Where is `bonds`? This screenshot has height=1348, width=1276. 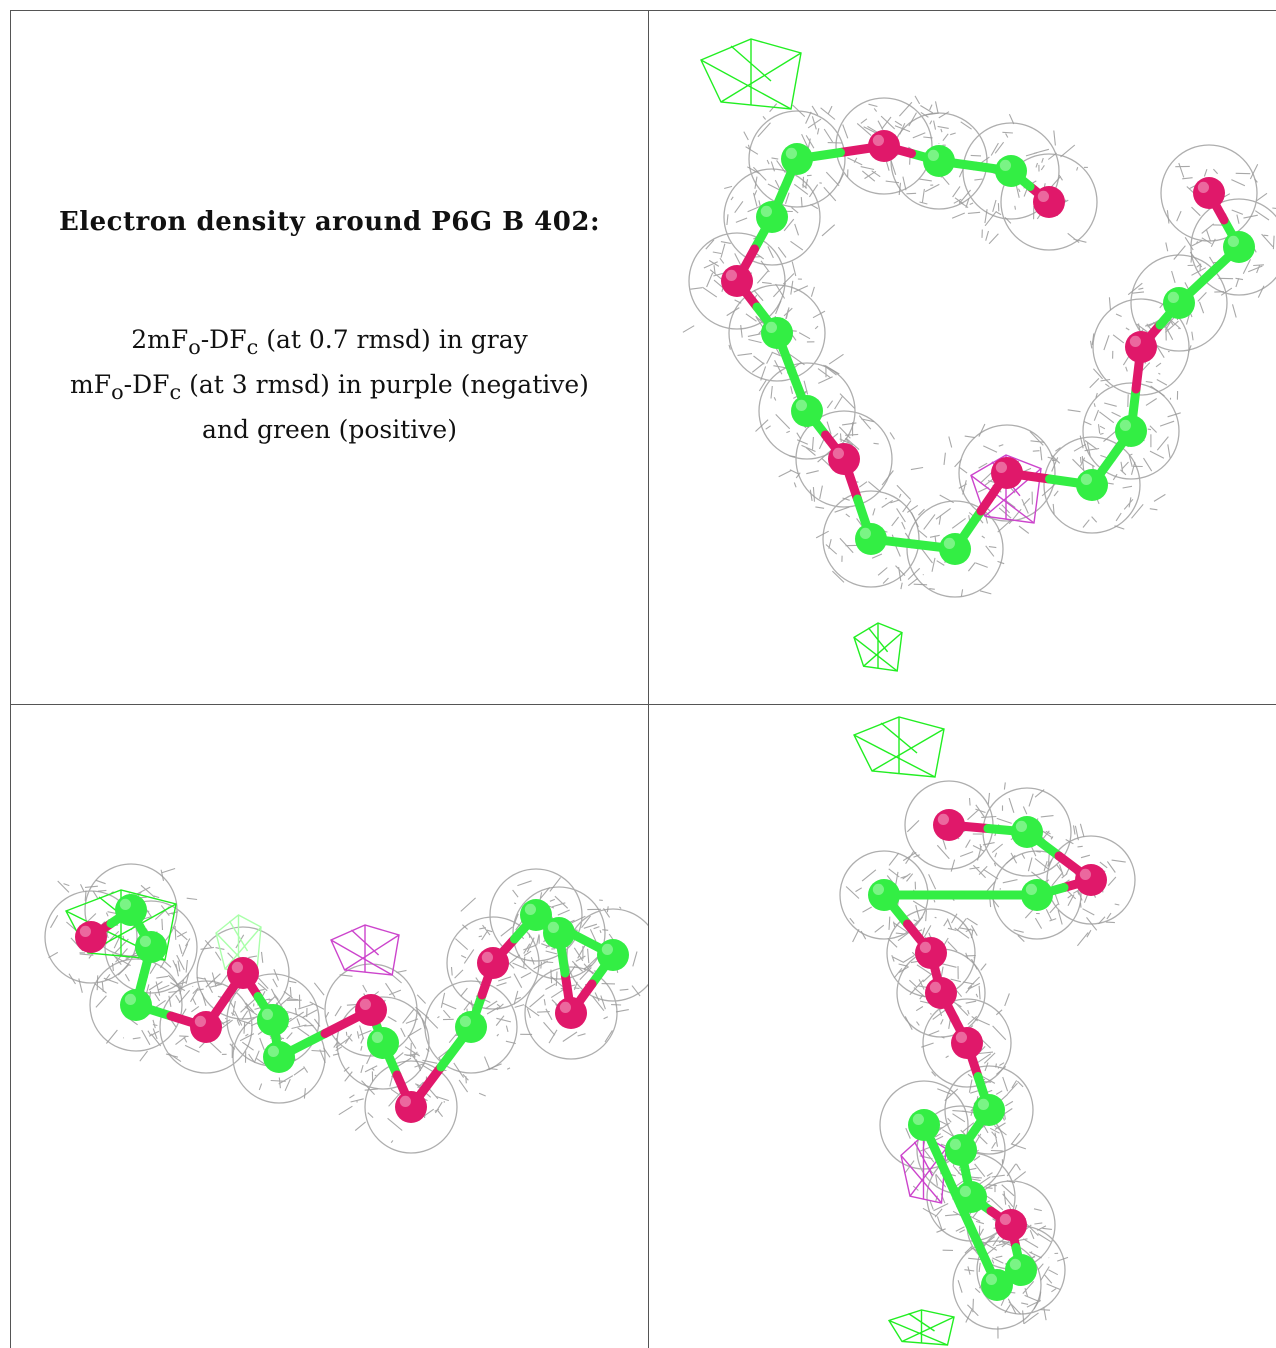
bonds is located at coordinates (987, 1055).